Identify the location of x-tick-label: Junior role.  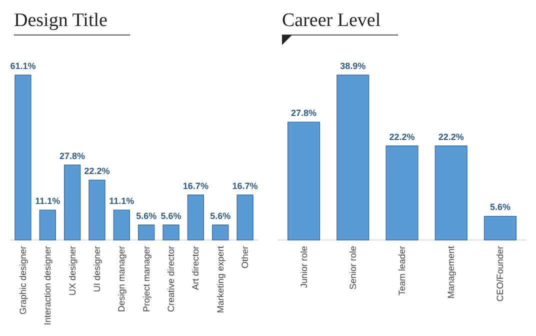
(303, 267).